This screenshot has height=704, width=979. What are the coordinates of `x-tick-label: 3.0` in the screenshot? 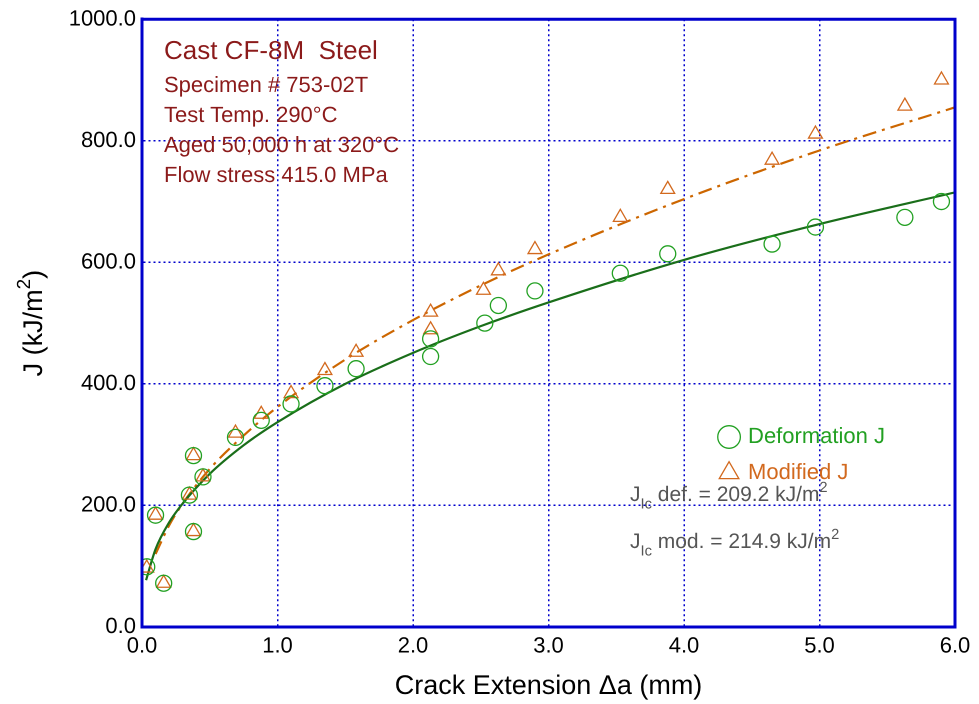 It's located at (548, 645).